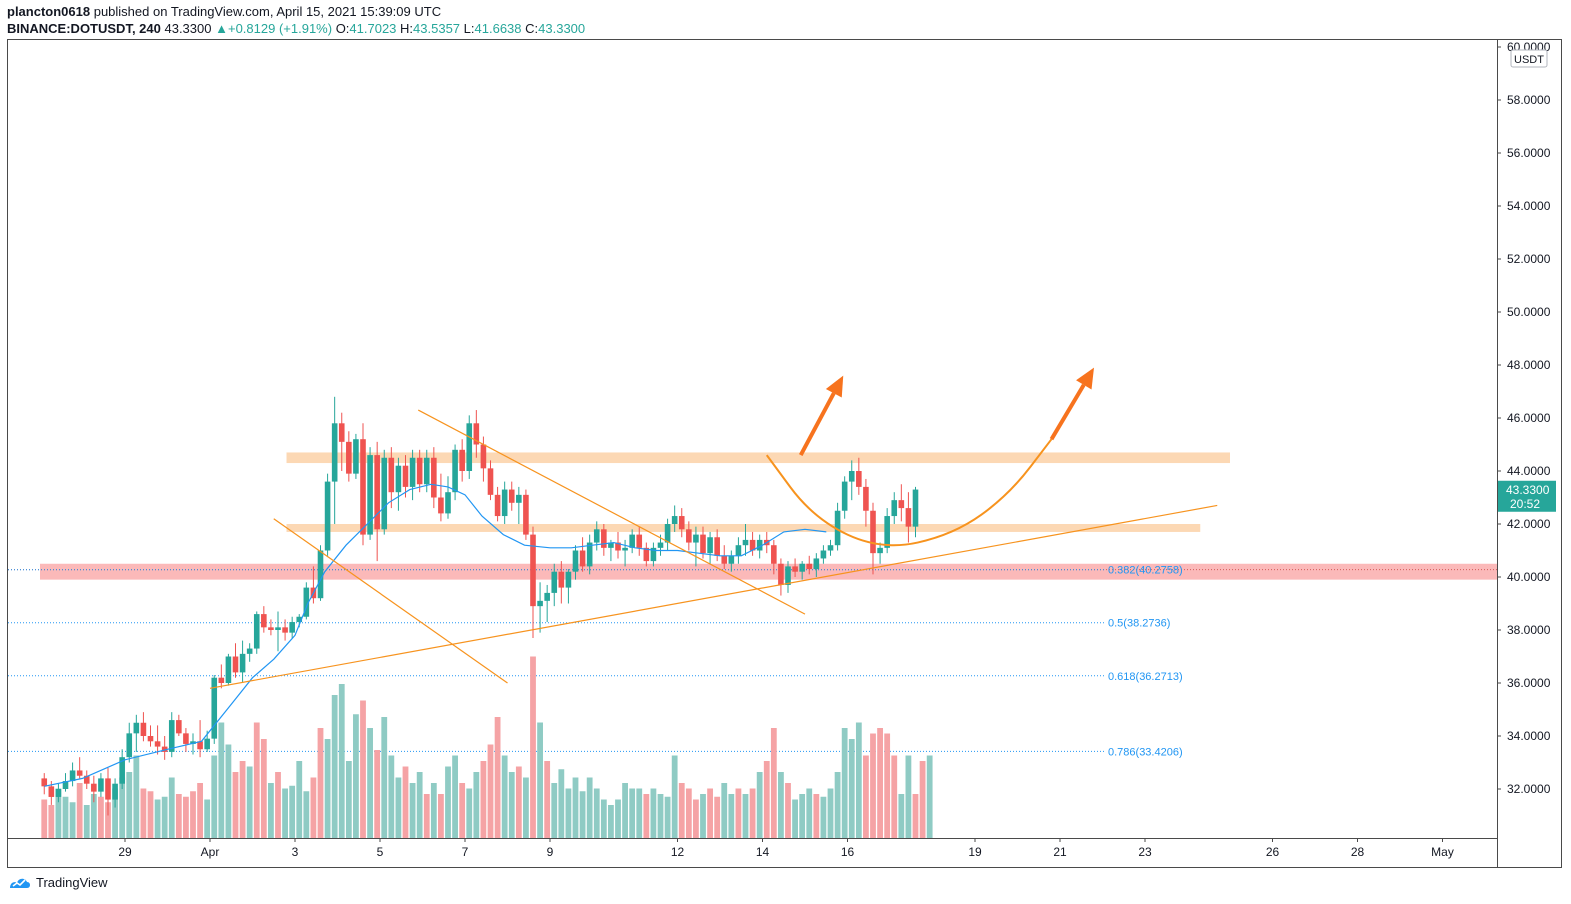 This screenshot has width=1571, height=904. Describe the element at coordinates (1529, 206) in the screenshot. I see `price-tick-label: 54.0000` at that location.